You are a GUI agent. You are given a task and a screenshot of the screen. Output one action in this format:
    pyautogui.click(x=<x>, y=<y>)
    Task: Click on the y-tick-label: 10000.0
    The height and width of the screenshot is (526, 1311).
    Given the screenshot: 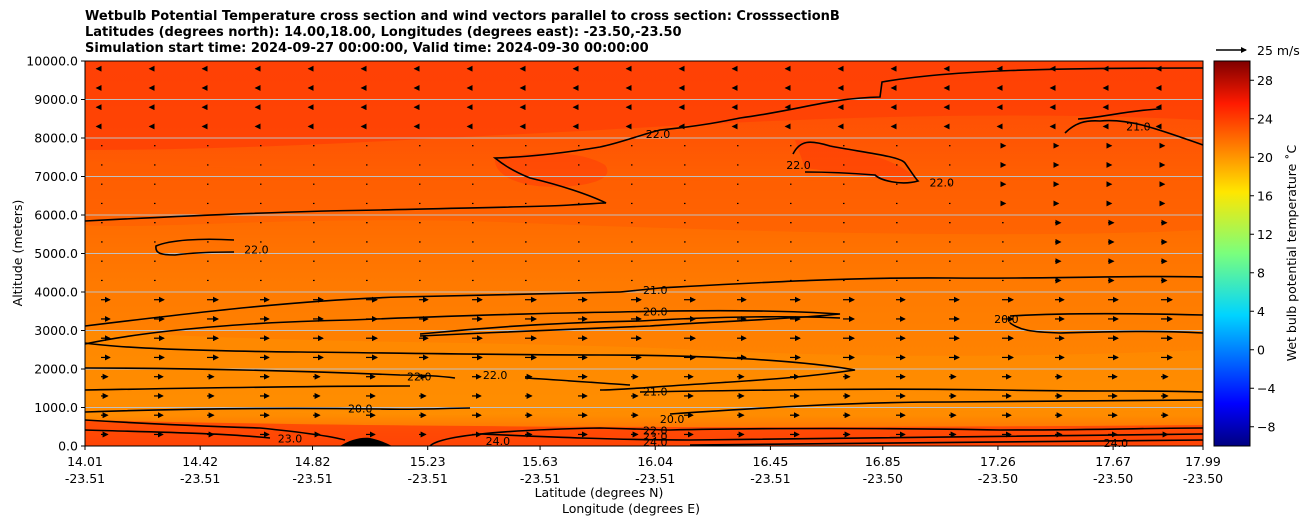 What is the action you would take?
    pyautogui.click(x=52, y=61)
    